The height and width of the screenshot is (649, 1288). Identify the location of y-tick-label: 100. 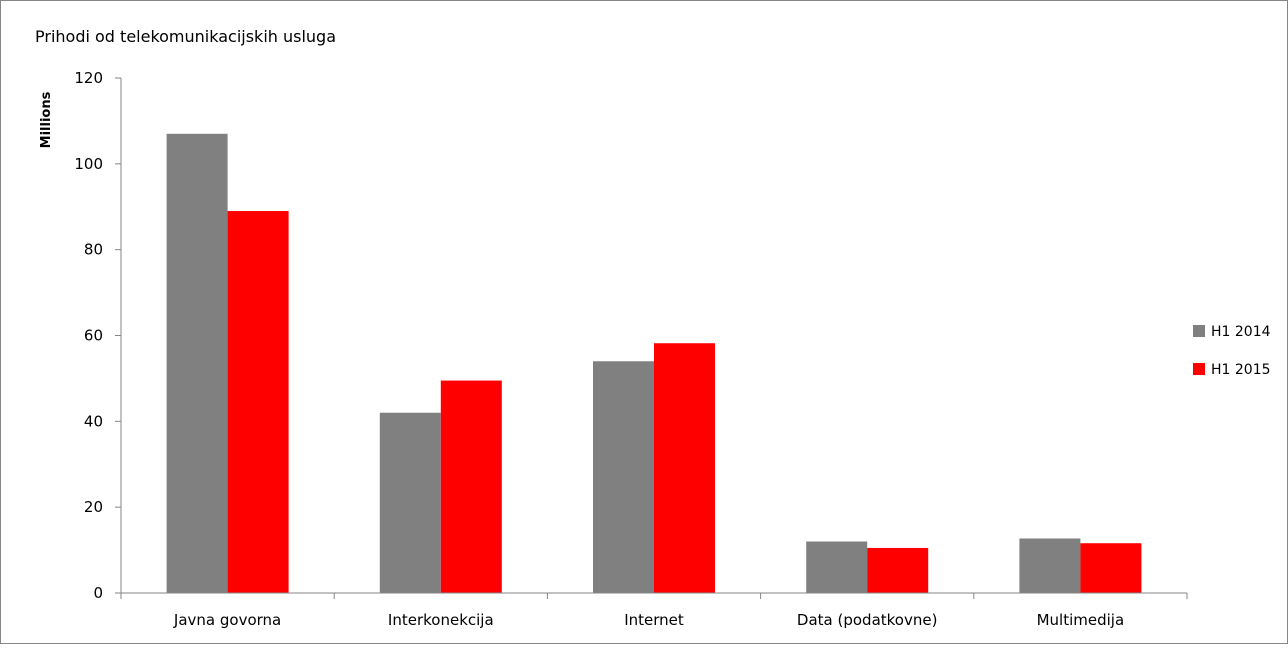
(88, 164).